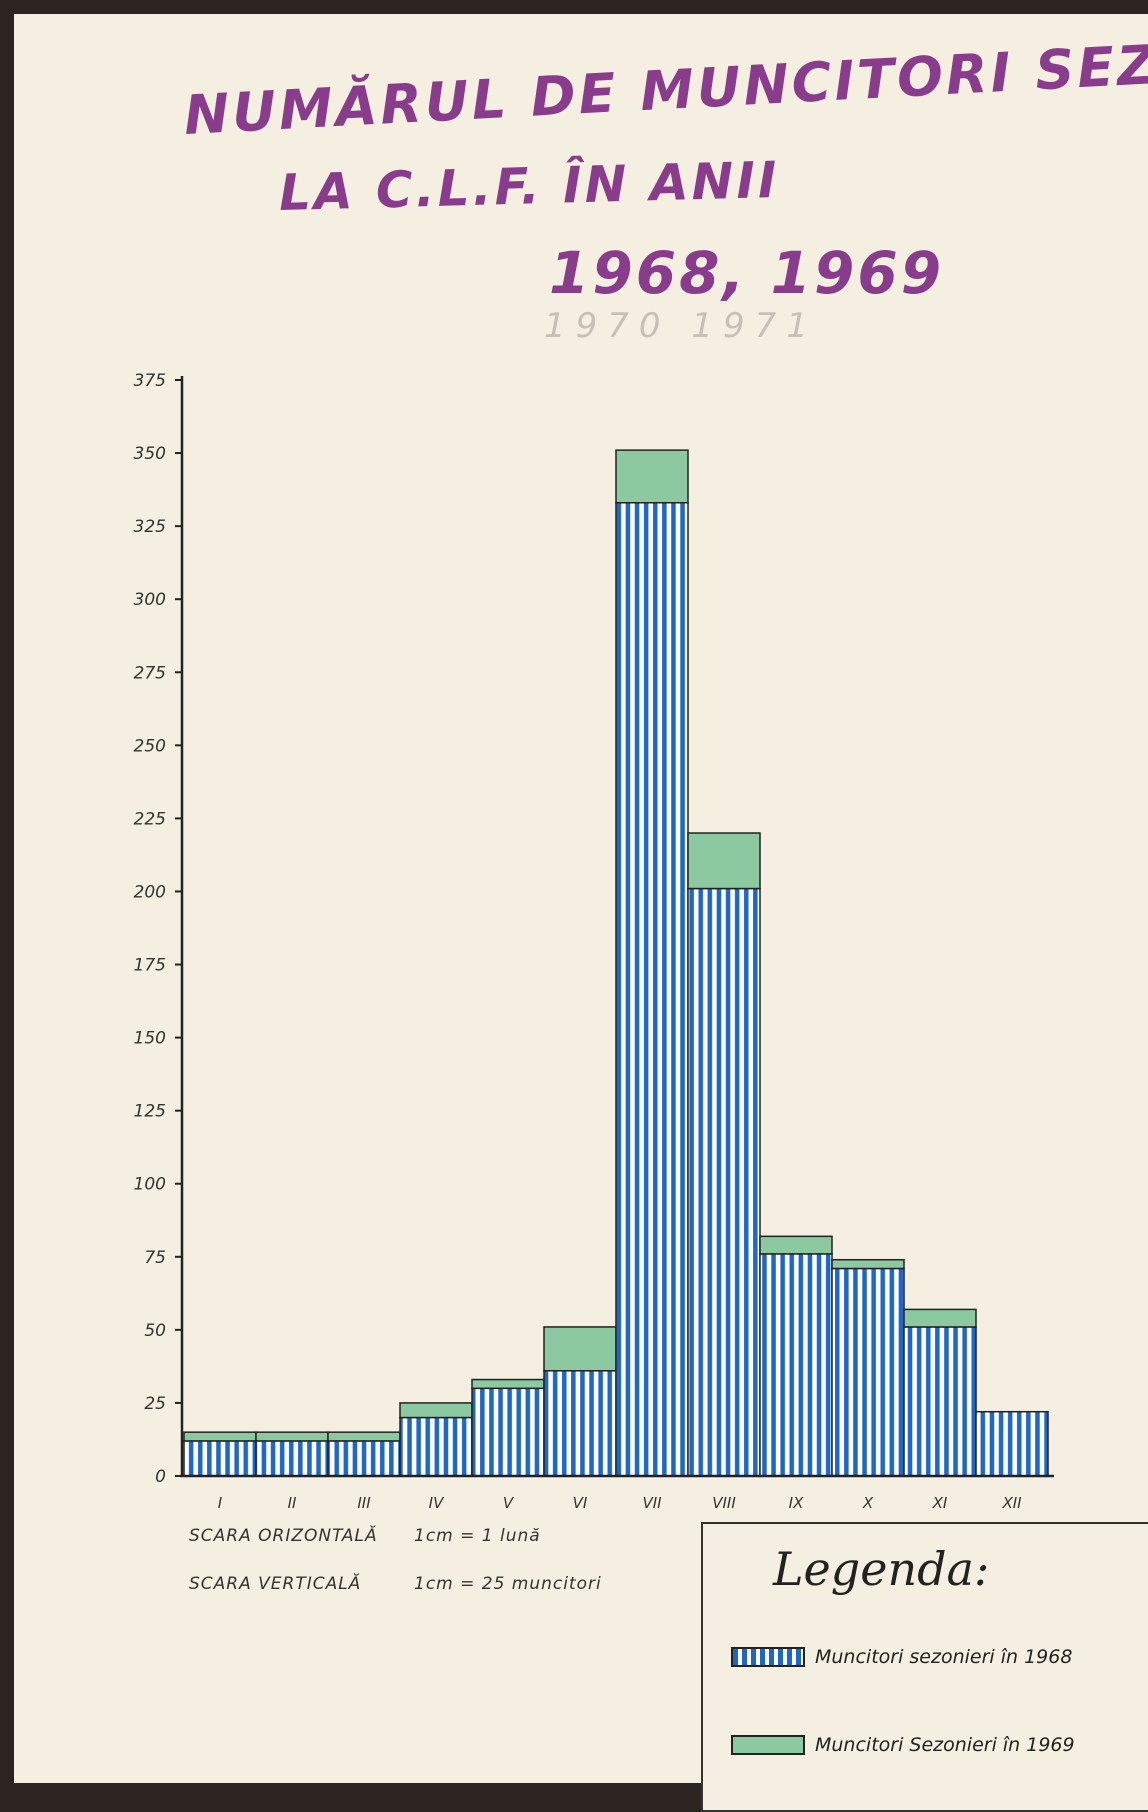  I want to click on legend-item-1968: Muncitori sezonieri în 1968, so click(901, 1657).